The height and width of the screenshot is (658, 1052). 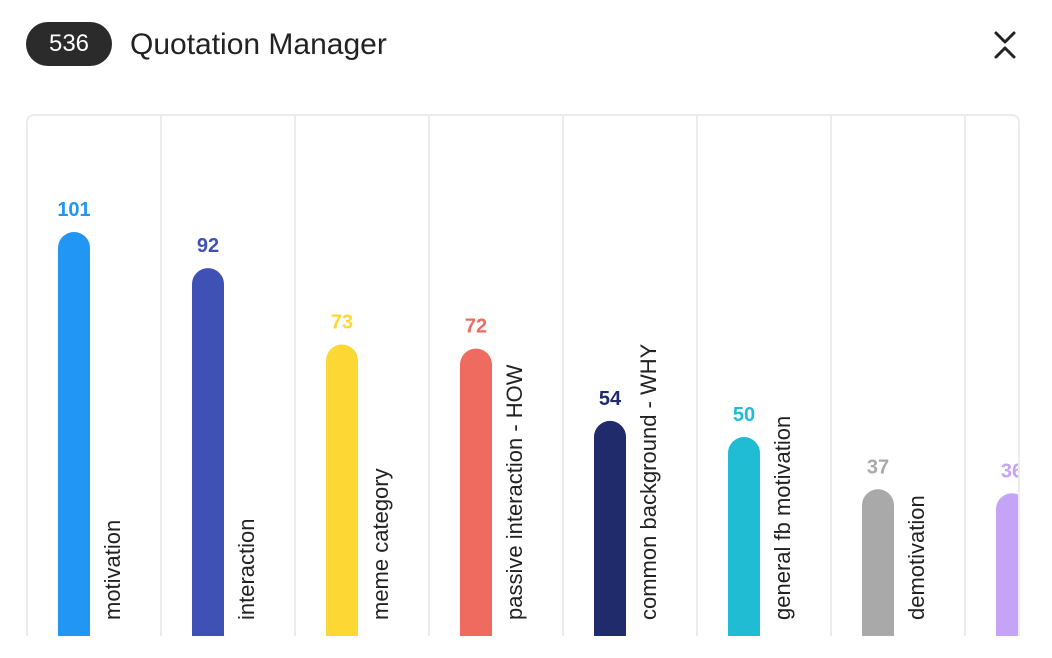 I want to click on bar-value-label: 36, so click(x=1010, y=471).